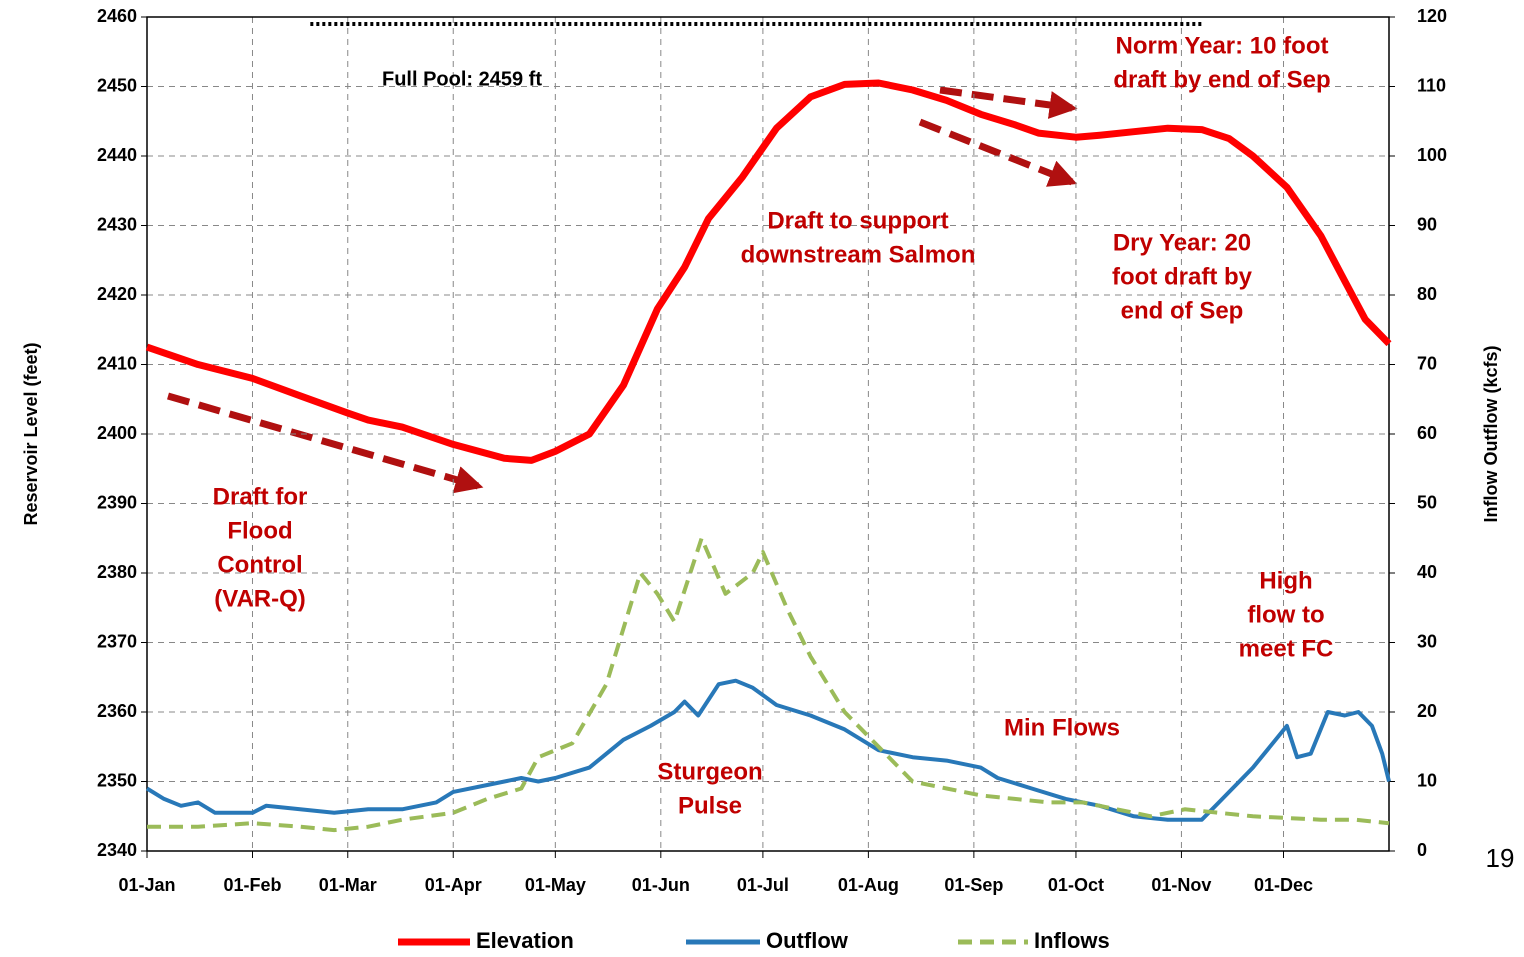 This screenshot has height=957, width=1524. I want to click on x-tick-label: 01-Oct, so click(1076, 885).